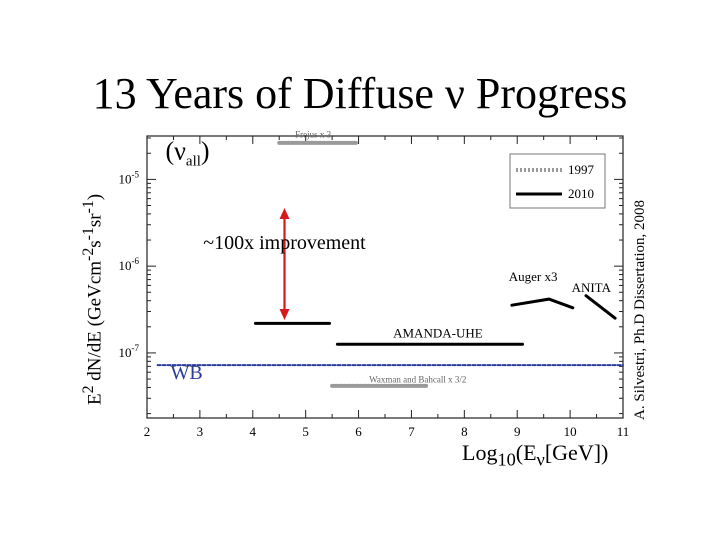  I want to click on series-auger-x3, so click(542, 303).